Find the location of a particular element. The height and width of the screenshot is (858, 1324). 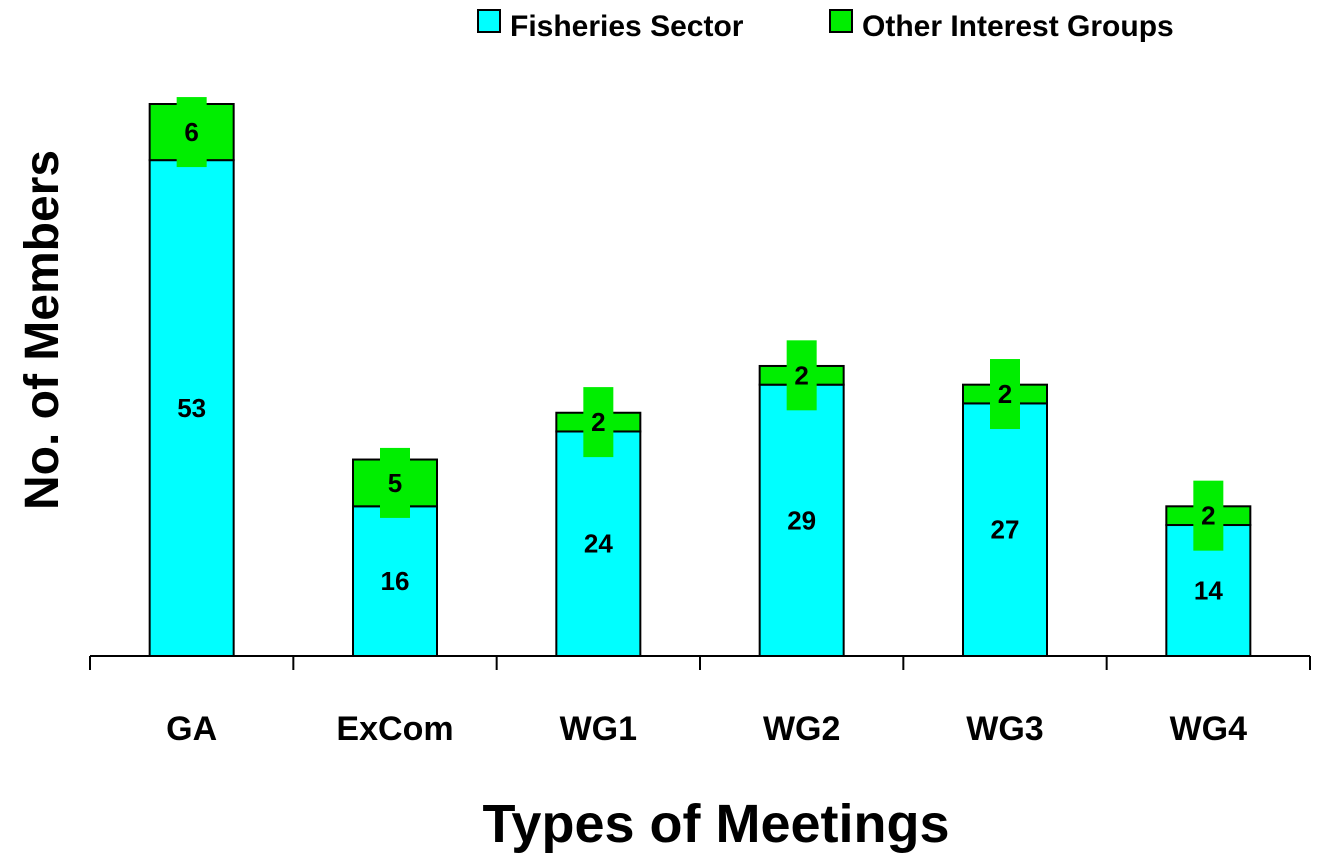

data-label-bg-other-interest-groups-wg3 is located at coordinates (1005, 394).